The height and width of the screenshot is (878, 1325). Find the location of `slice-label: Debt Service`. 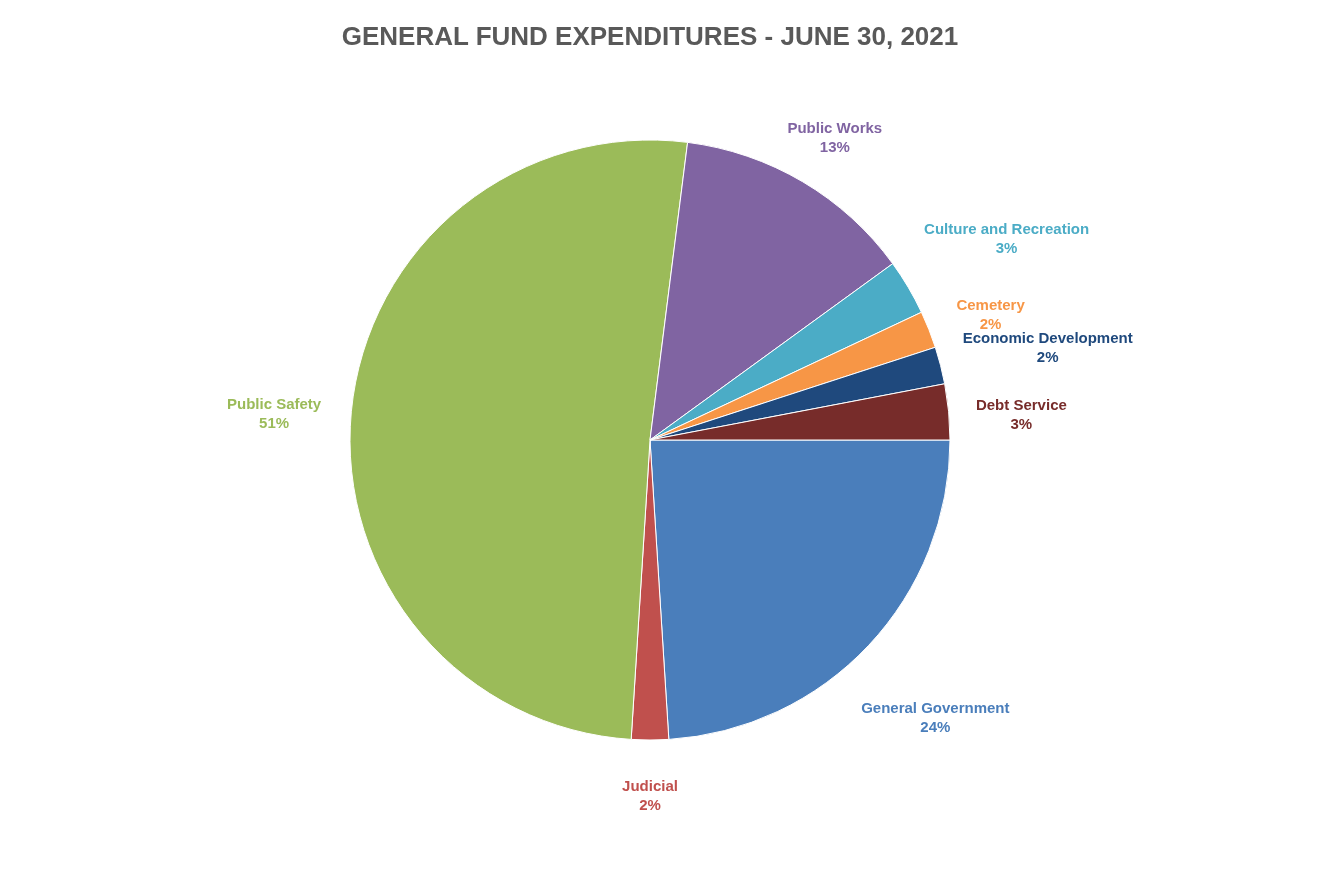

slice-label: Debt Service is located at coordinates (1021, 404).